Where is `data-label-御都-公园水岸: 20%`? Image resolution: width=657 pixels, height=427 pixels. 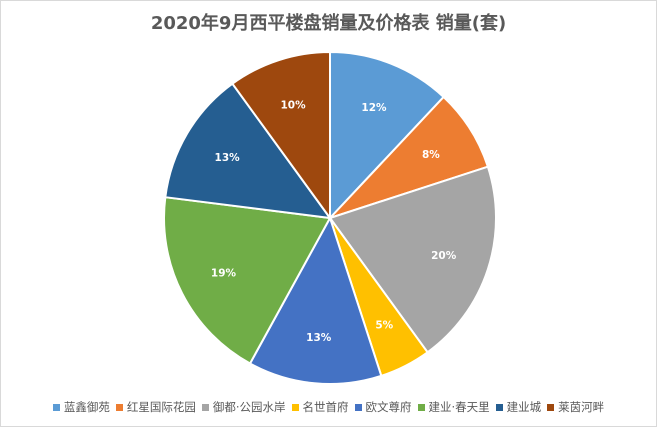 data-label-御都-公园水岸: 20% is located at coordinates (444, 256).